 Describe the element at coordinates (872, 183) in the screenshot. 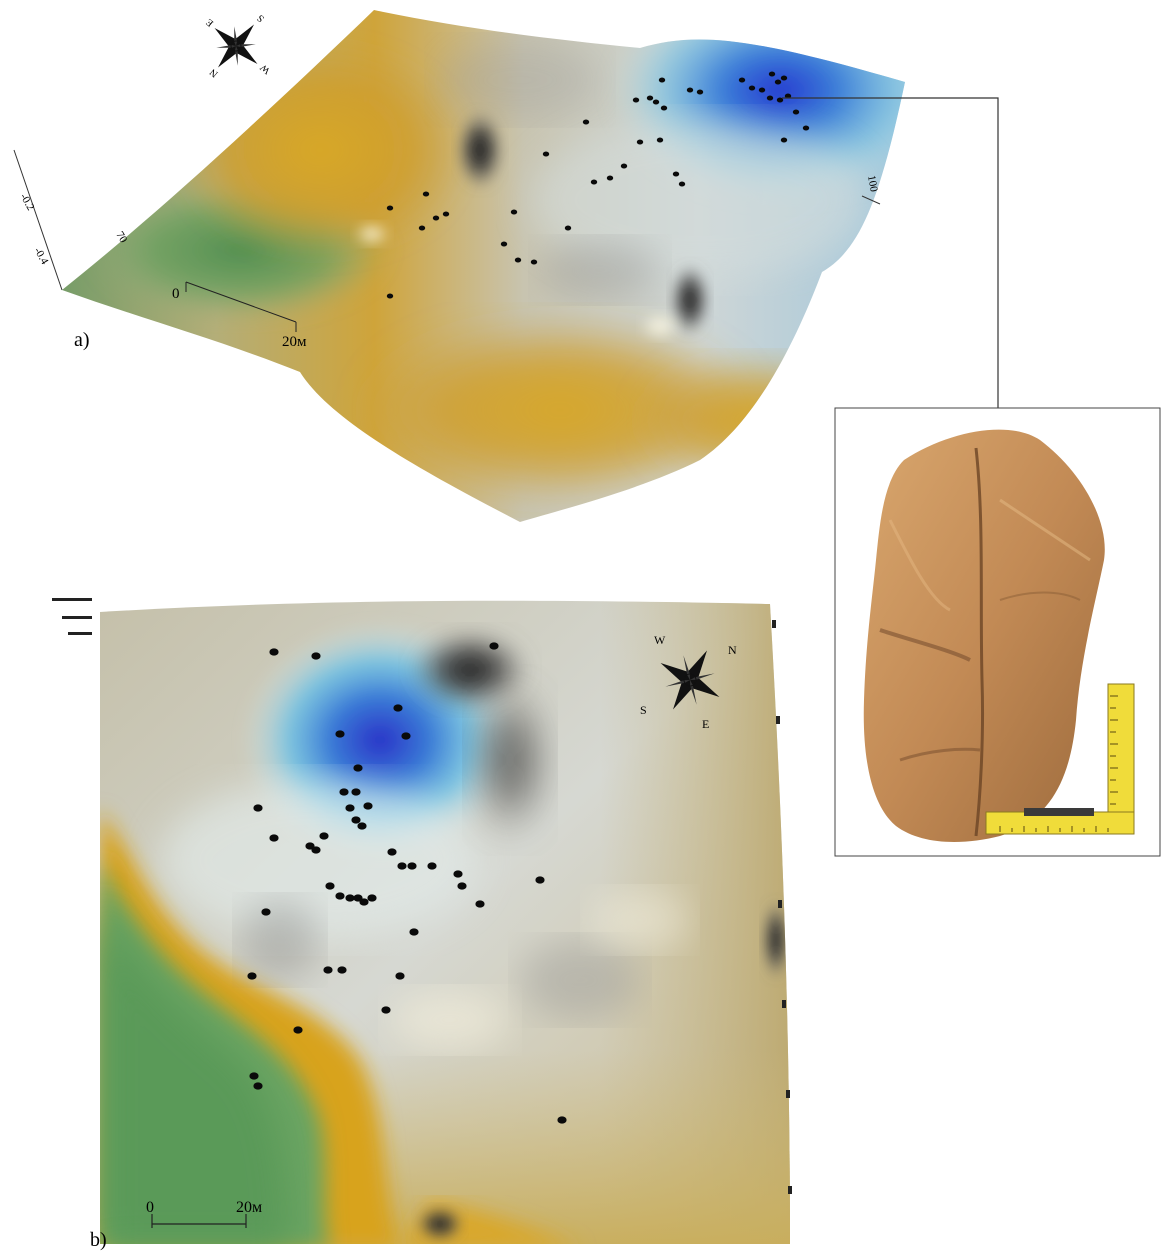

I see `axis-tick-label: 100` at that location.